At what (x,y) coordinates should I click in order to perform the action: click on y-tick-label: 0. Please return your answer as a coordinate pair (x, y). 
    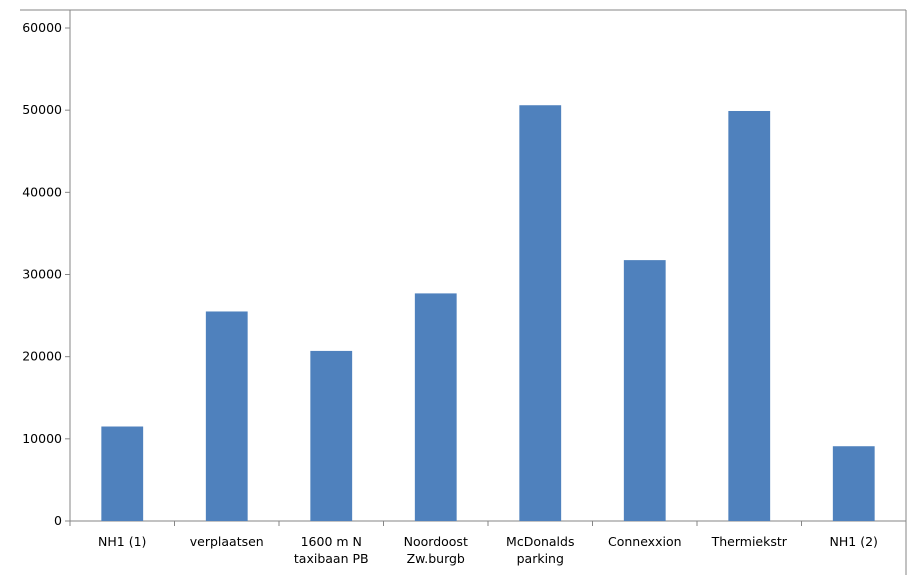
    Looking at the image, I should click on (58, 520).